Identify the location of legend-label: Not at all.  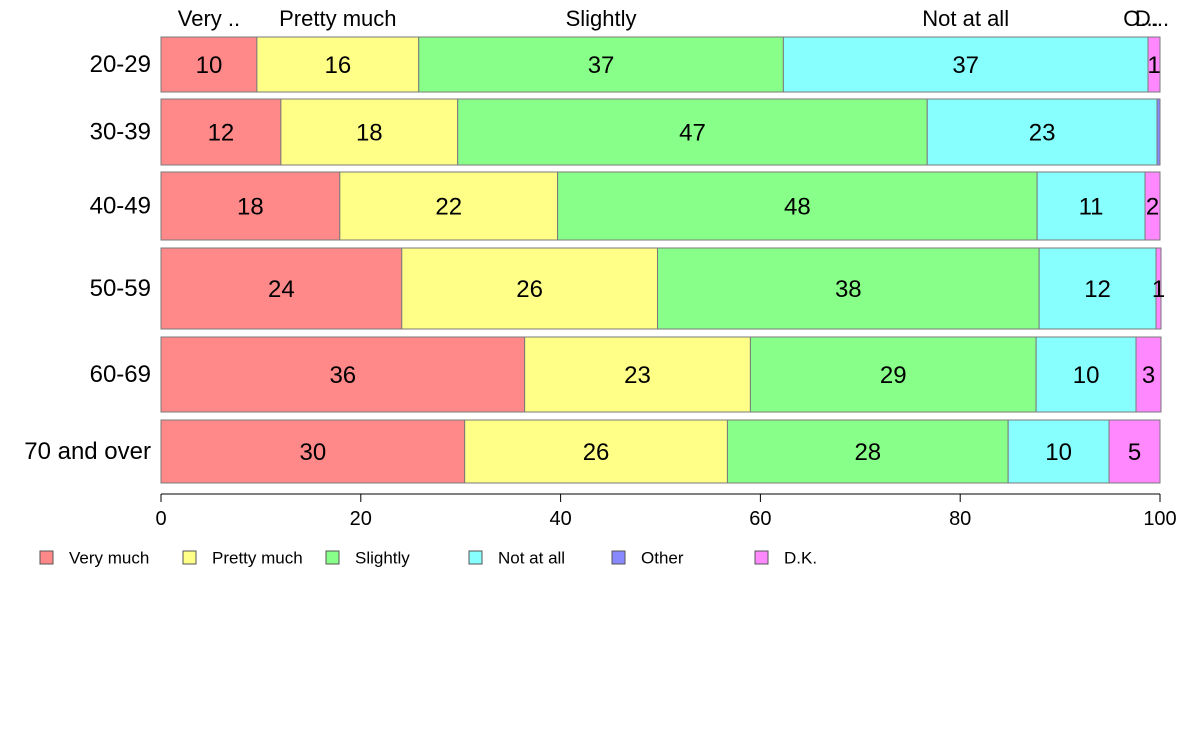
(531, 558).